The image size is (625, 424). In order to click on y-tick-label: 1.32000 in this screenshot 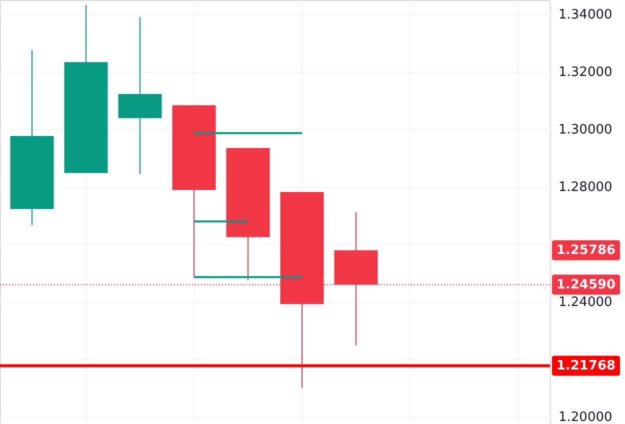, I will do `click(585, 72)`.